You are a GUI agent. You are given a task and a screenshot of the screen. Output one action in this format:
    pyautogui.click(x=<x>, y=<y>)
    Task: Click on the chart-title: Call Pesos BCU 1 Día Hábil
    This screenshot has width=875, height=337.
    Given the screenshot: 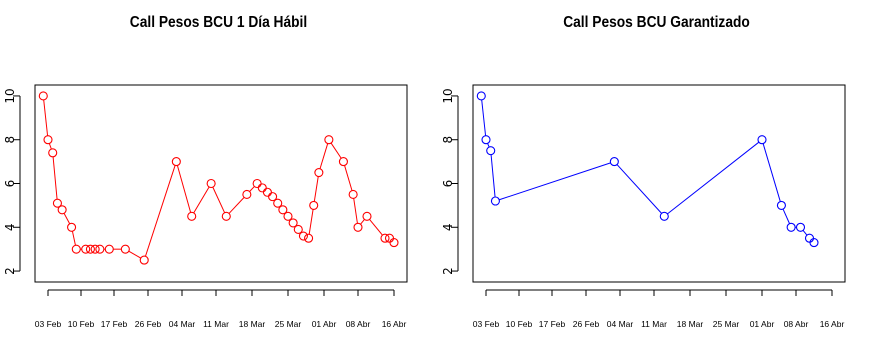 What is the action you would take?
    pyautogui.click(x=218, y=22)
    